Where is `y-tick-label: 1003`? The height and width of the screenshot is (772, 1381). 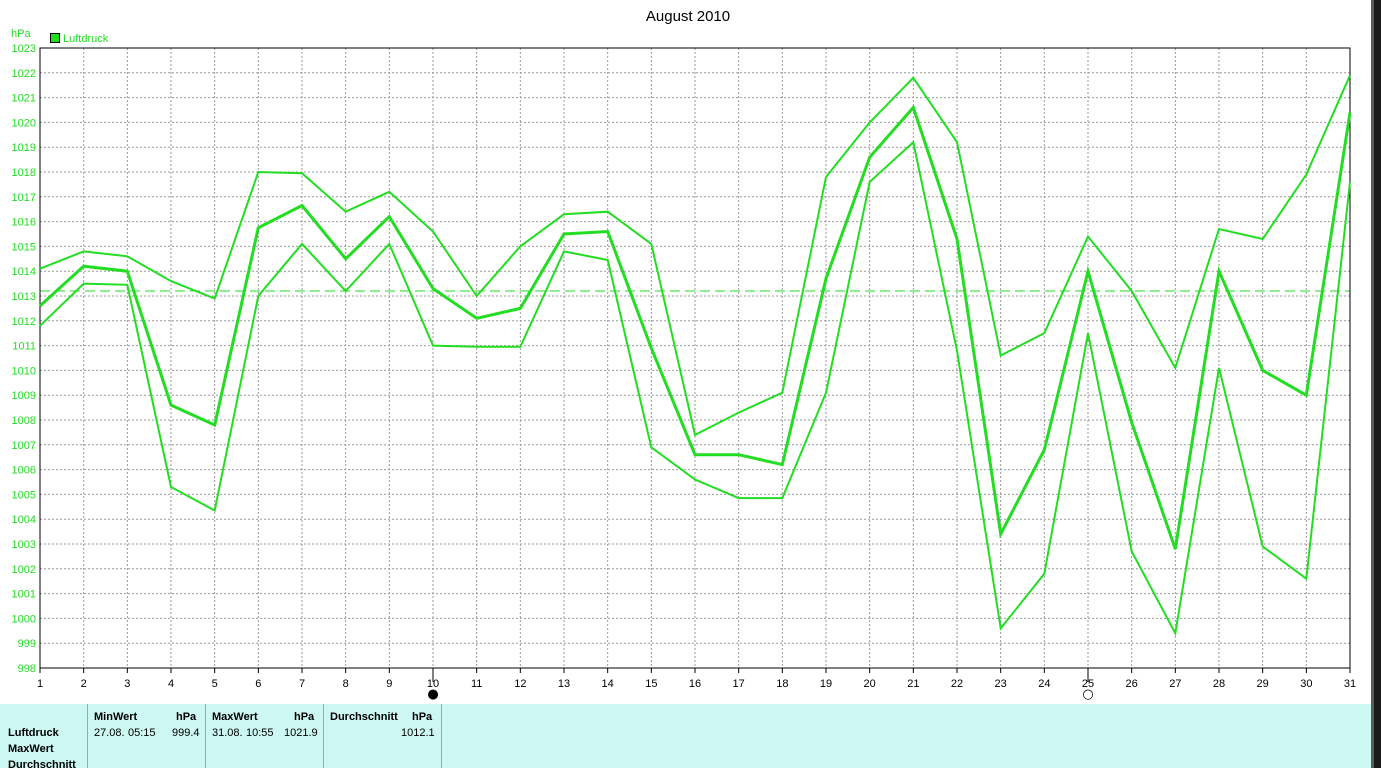 y-tick-label: 1003 is located at coordinates (24, 545).